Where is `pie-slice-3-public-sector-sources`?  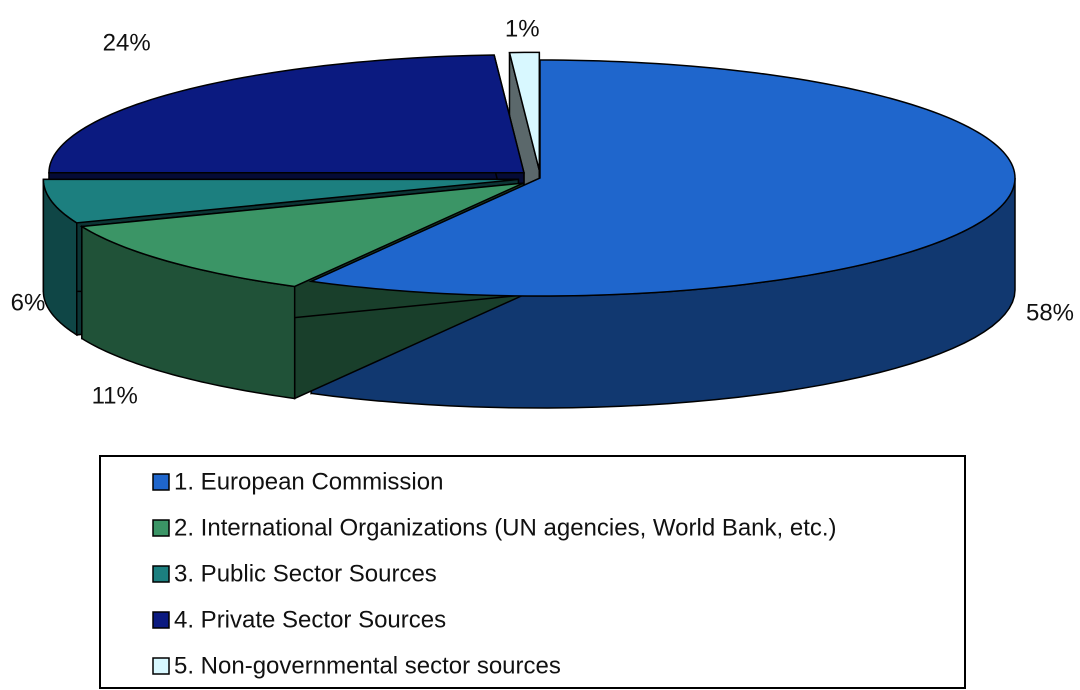 pie-slice-3-public-sector-sources is located at coordinates (280, 201).